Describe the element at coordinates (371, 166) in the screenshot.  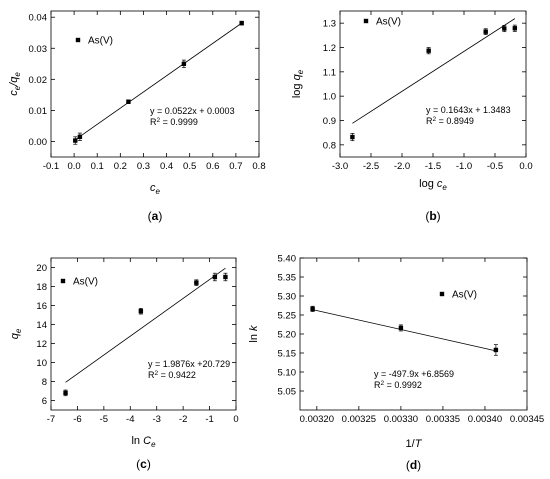
I see `x-tick-label: -2.5` at that location.